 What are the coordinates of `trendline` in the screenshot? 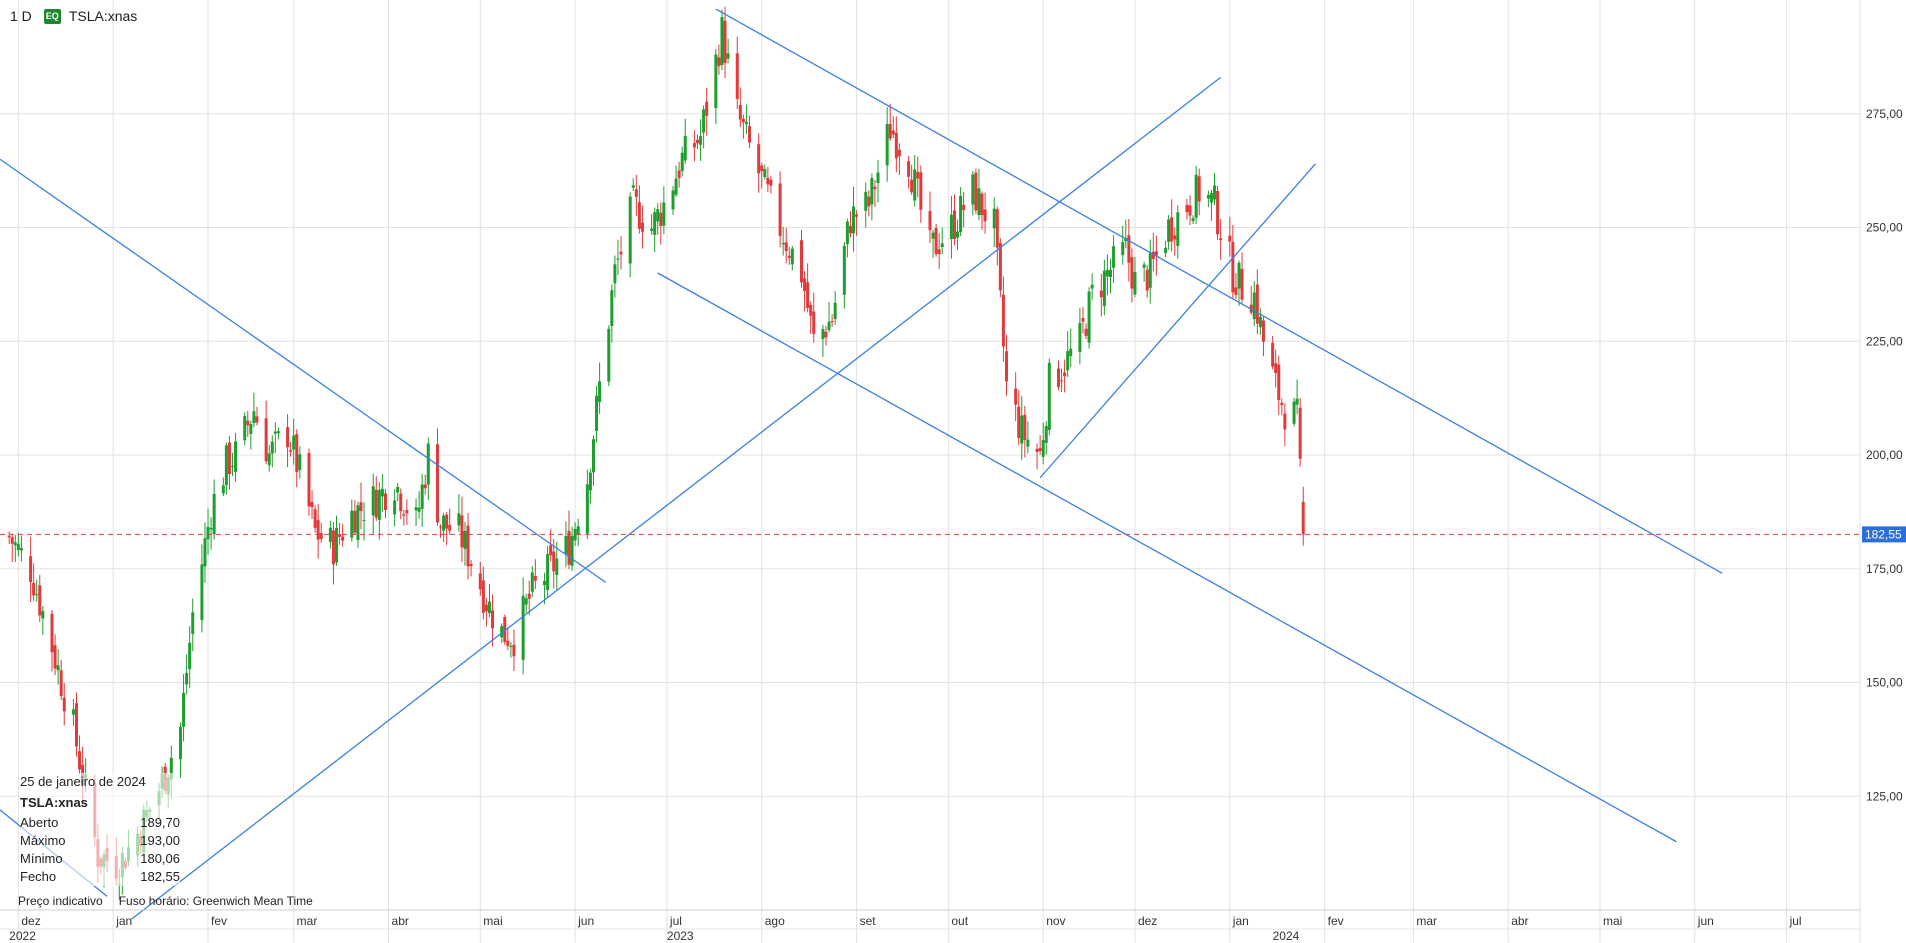 It's located at (1177, 321).